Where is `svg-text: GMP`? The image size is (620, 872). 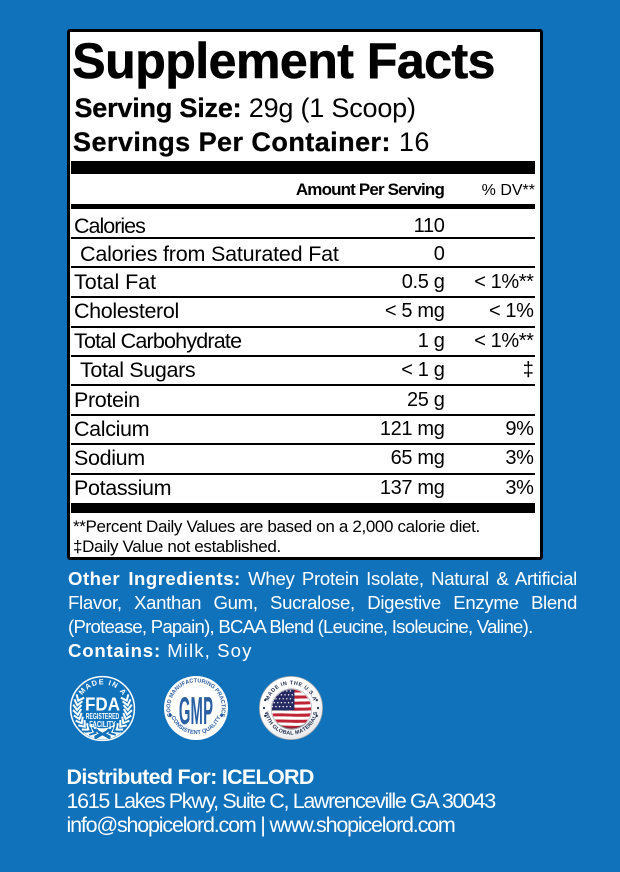
svg-text: GMP is located at coordinates (196, 712).